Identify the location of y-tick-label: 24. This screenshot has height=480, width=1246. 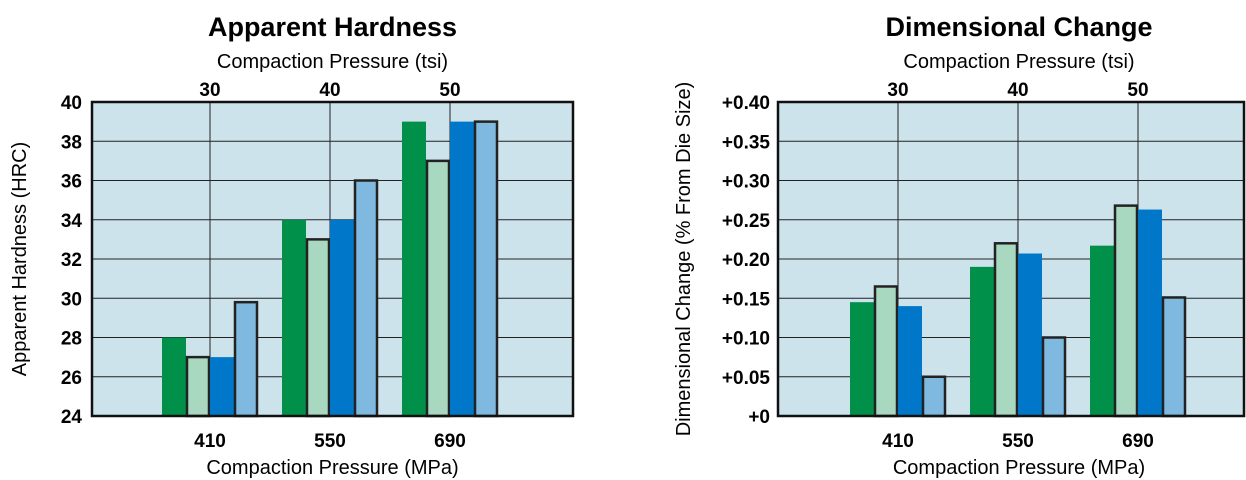
(72, 417).